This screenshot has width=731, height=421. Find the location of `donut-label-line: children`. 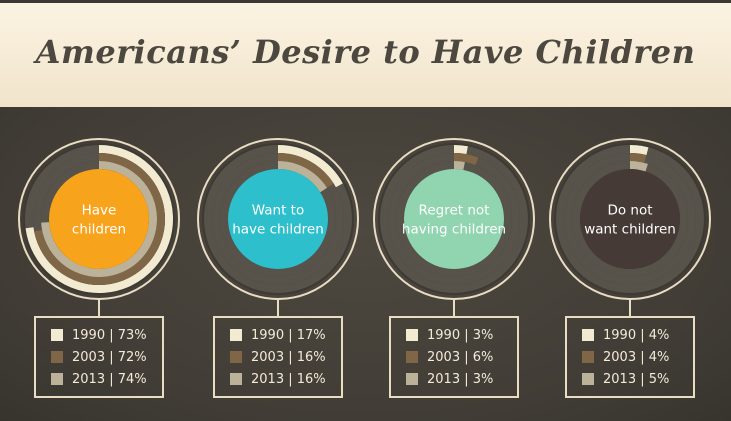

donut-label-line: children is located at coordinates (99, 230).